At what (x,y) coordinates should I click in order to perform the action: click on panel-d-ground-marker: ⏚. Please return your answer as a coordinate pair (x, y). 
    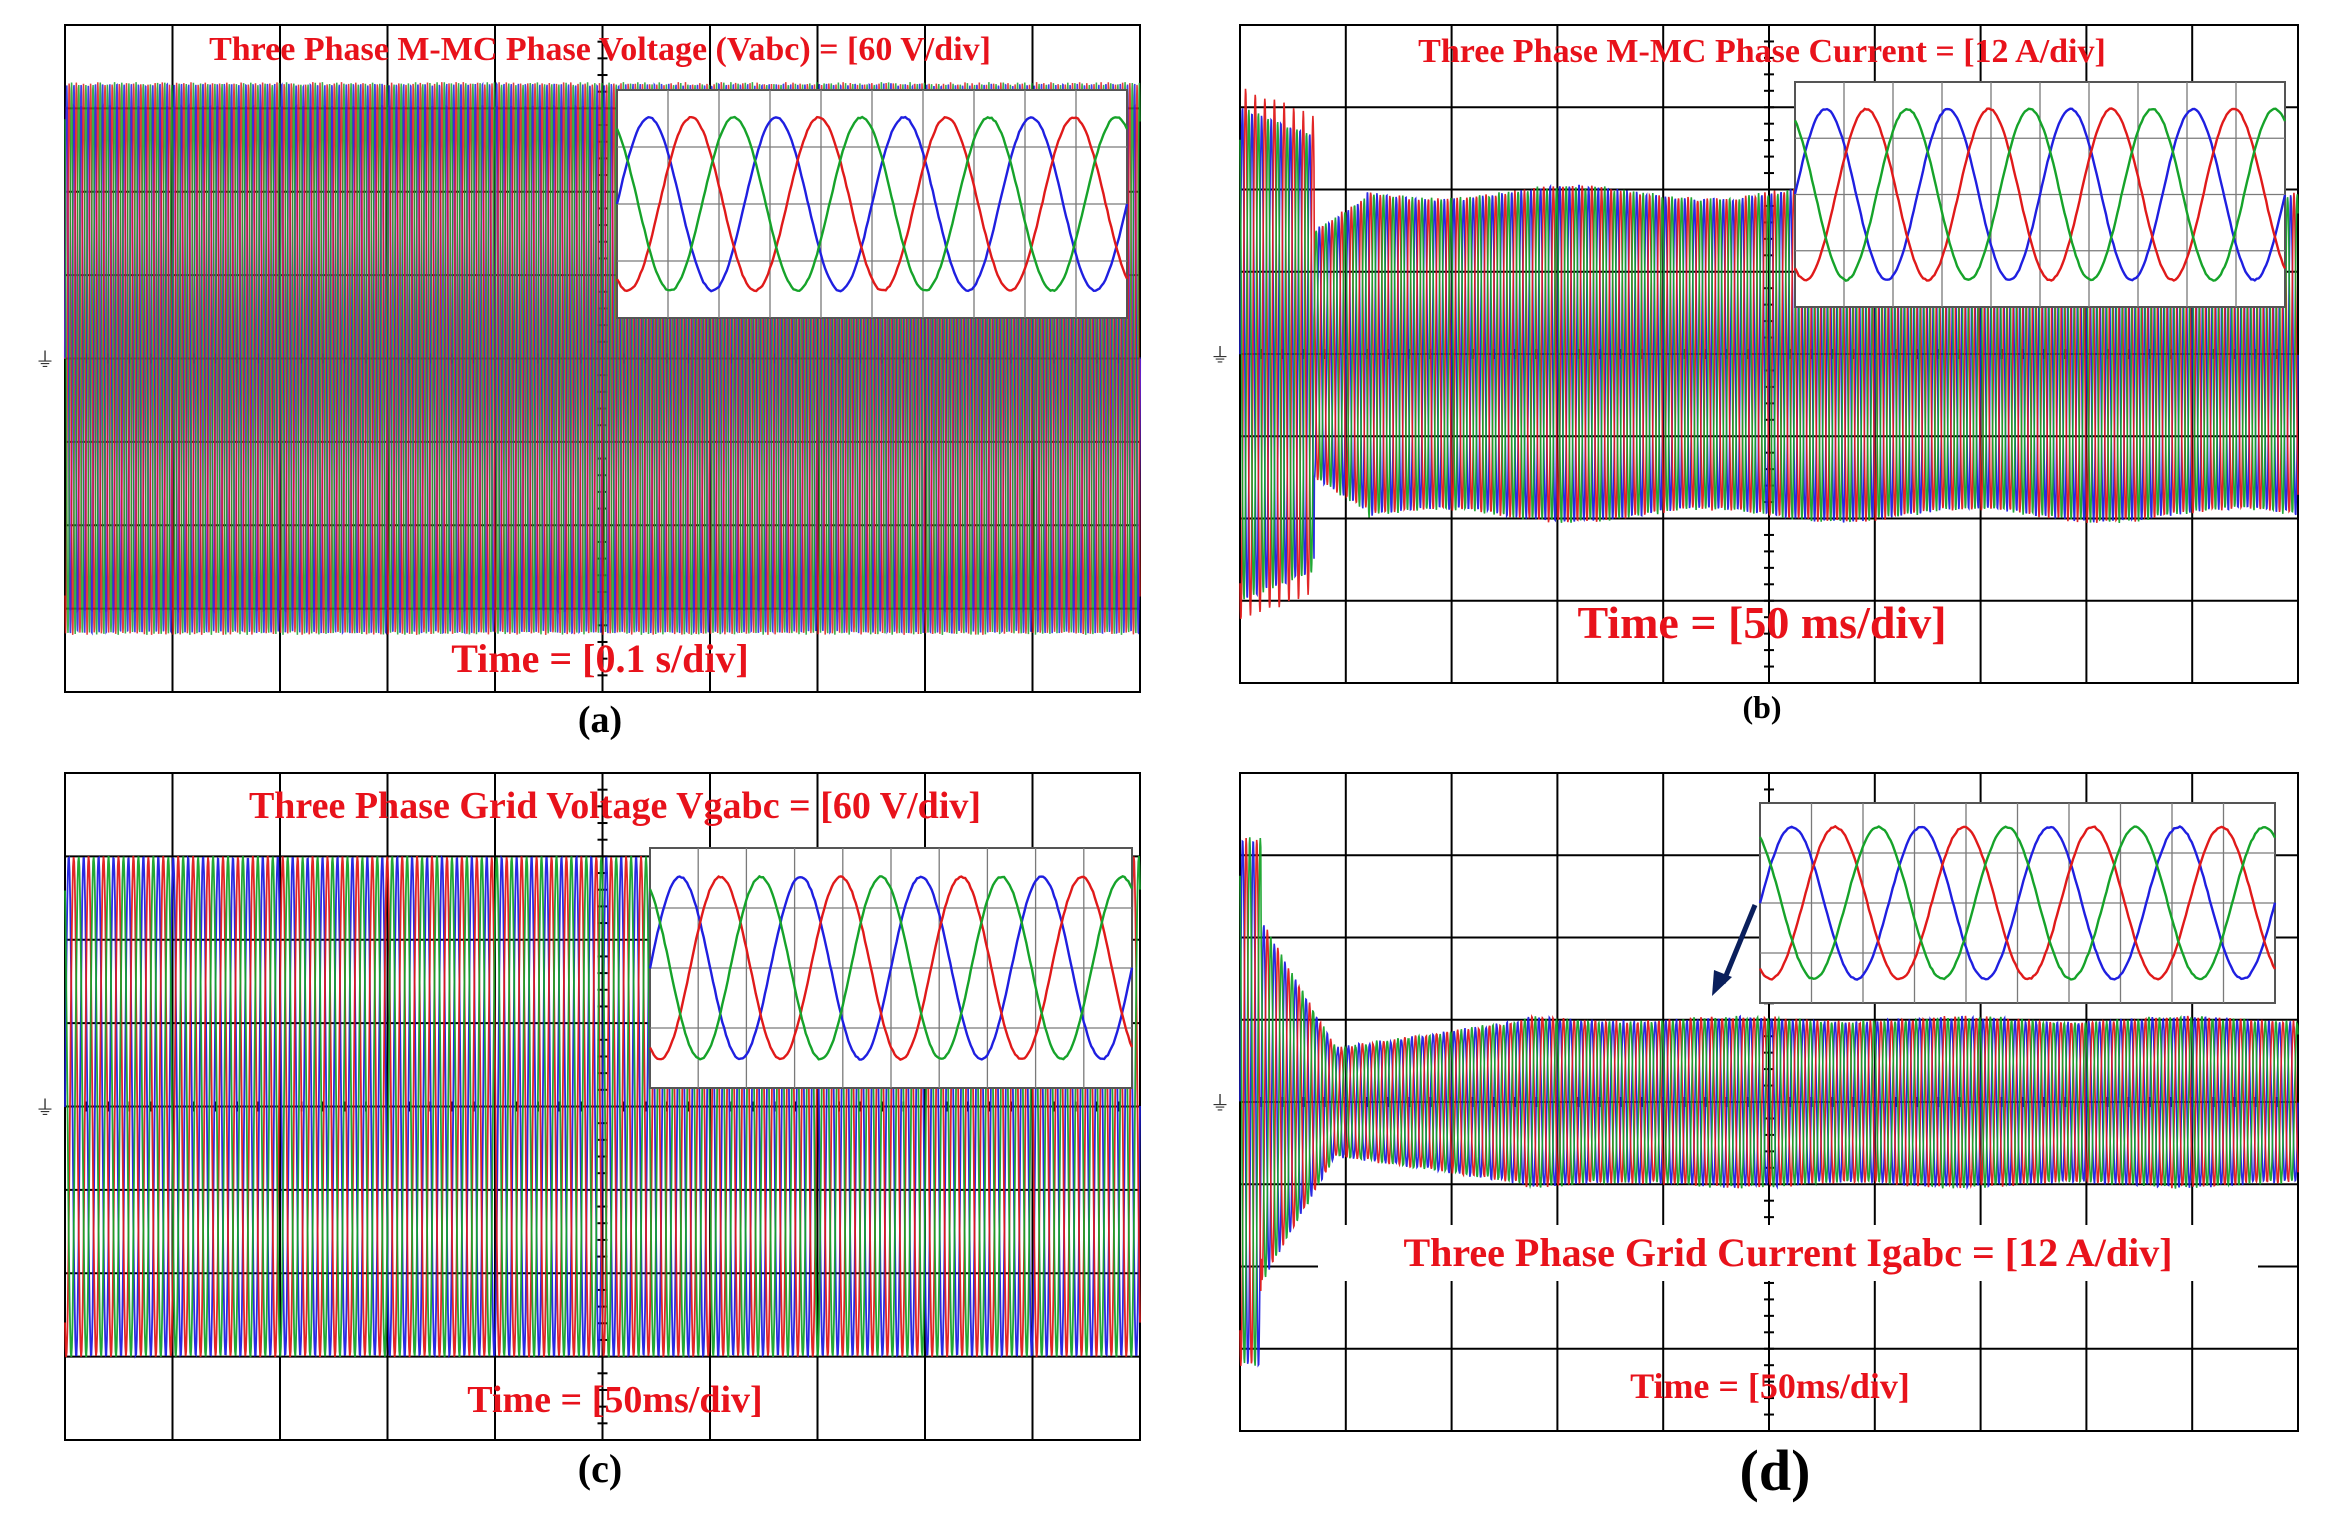
    Looking at the image, I should click on (1220, 1103).